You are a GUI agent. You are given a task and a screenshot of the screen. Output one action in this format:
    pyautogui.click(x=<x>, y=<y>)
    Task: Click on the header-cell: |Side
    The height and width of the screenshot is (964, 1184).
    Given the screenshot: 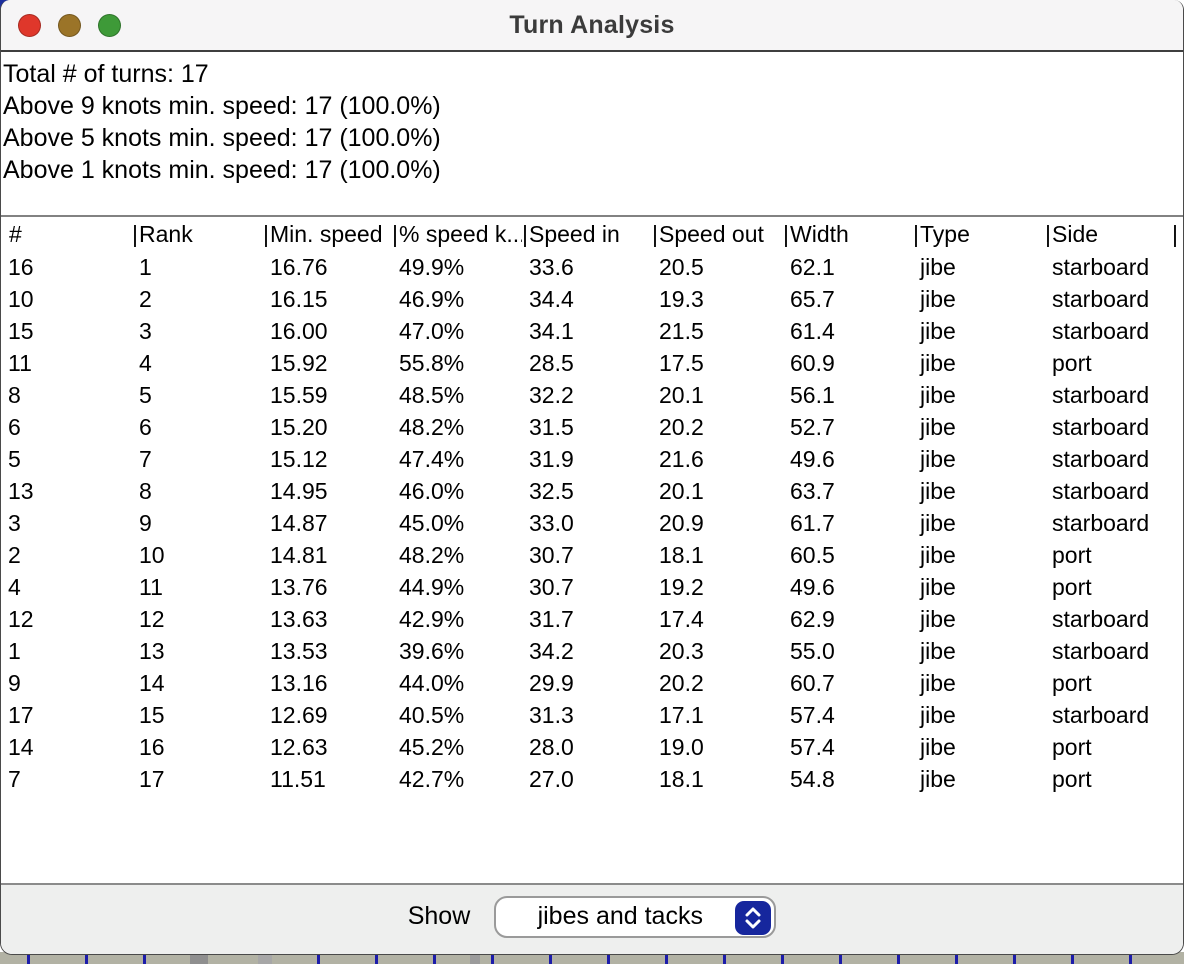 What is the action you would take?
    pyautogui.click(x=1072, y=233)
    